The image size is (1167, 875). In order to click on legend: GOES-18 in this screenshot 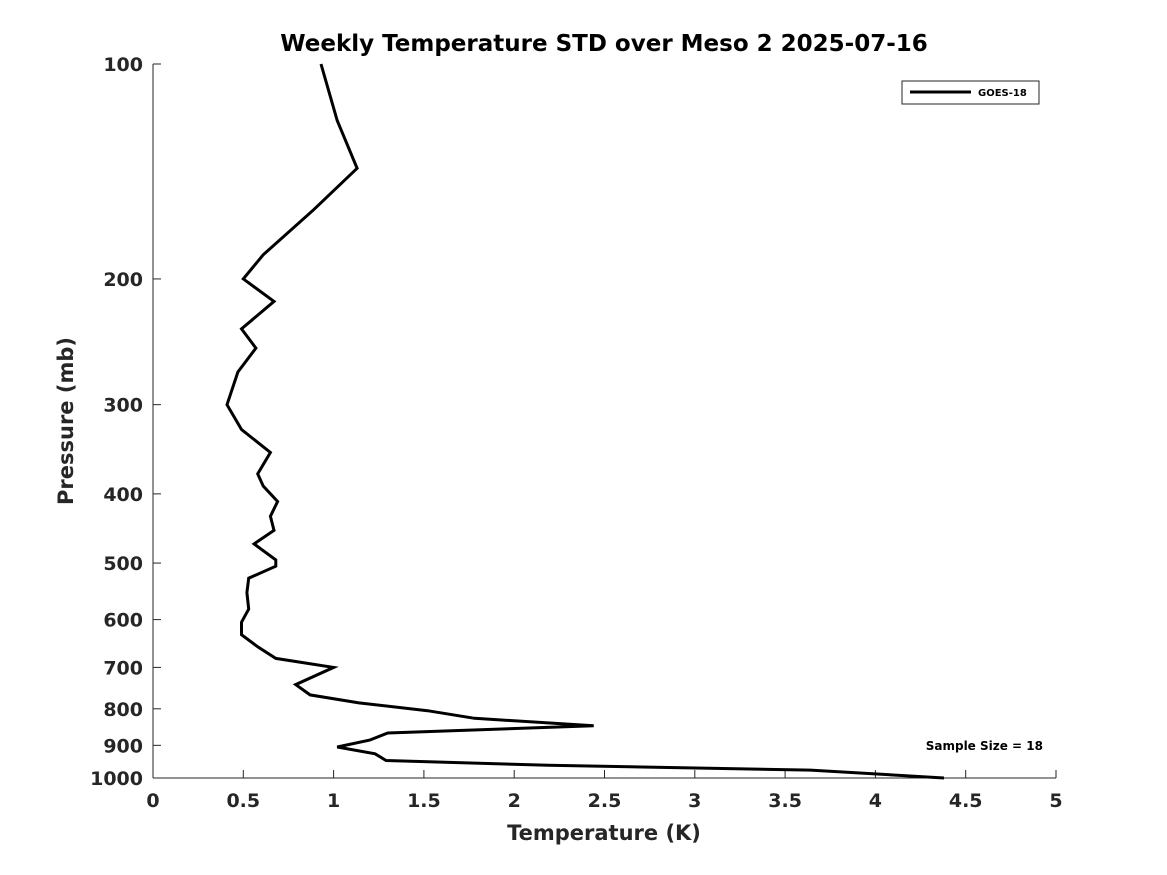, I will do `click(970, 92)`.